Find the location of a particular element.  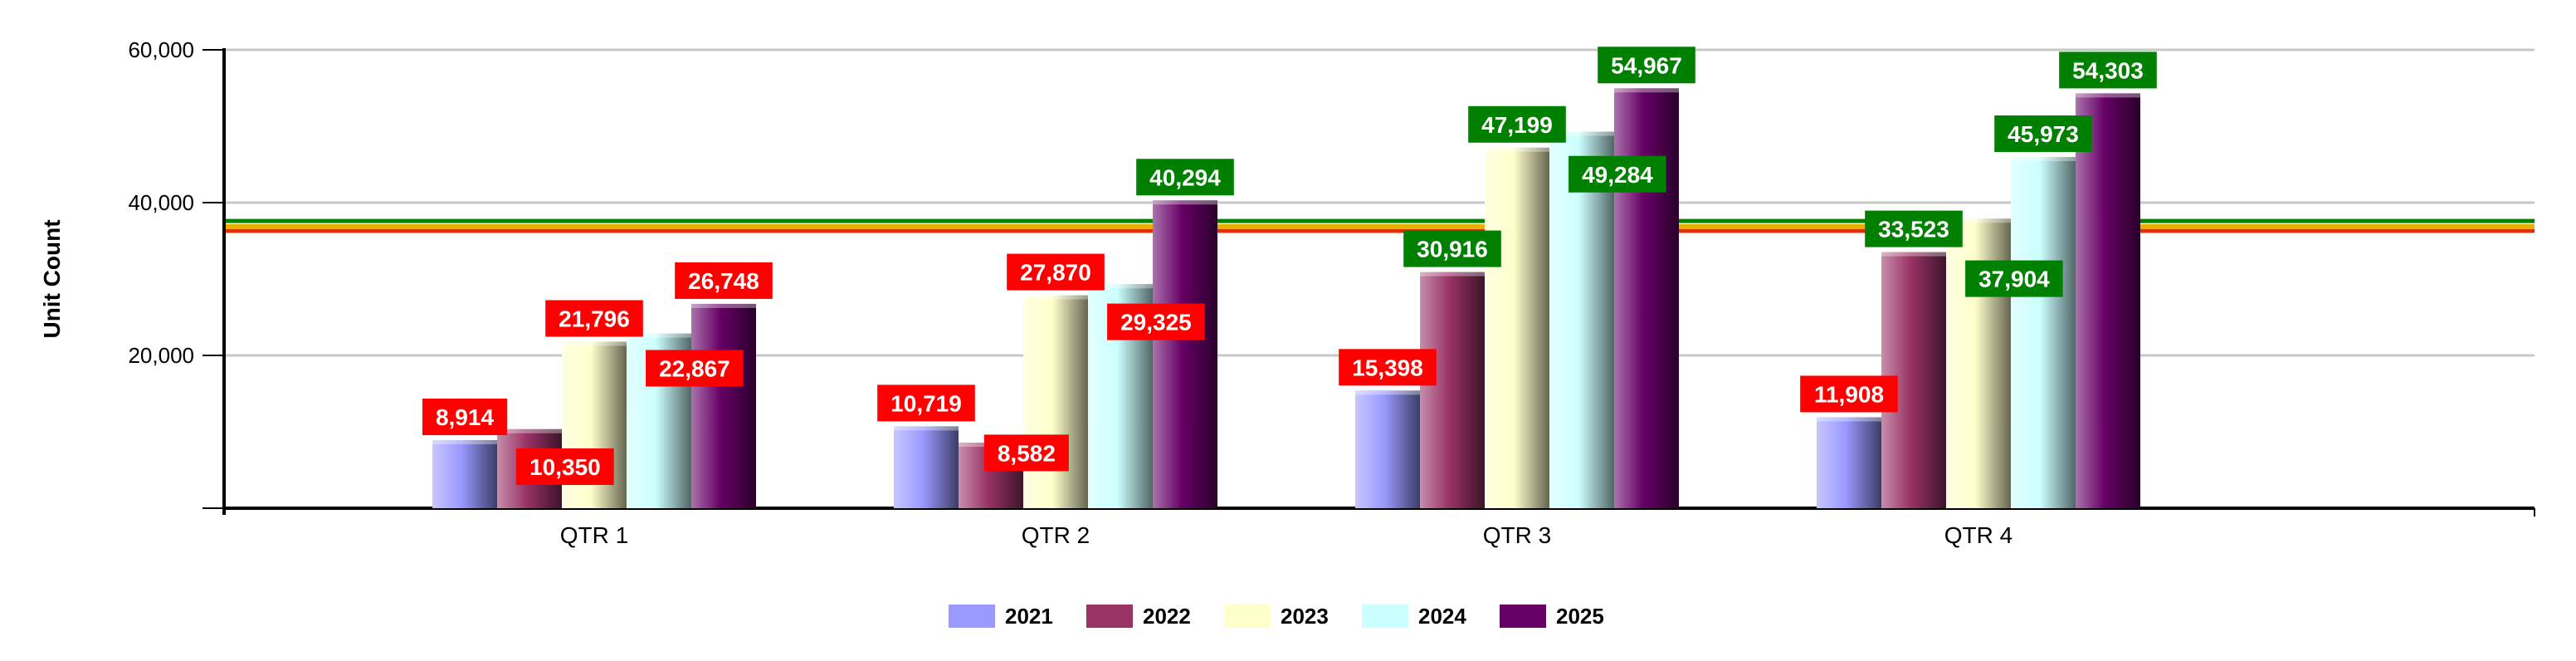

data-label-text: 54,967 is located at coordinates (1647, 65).